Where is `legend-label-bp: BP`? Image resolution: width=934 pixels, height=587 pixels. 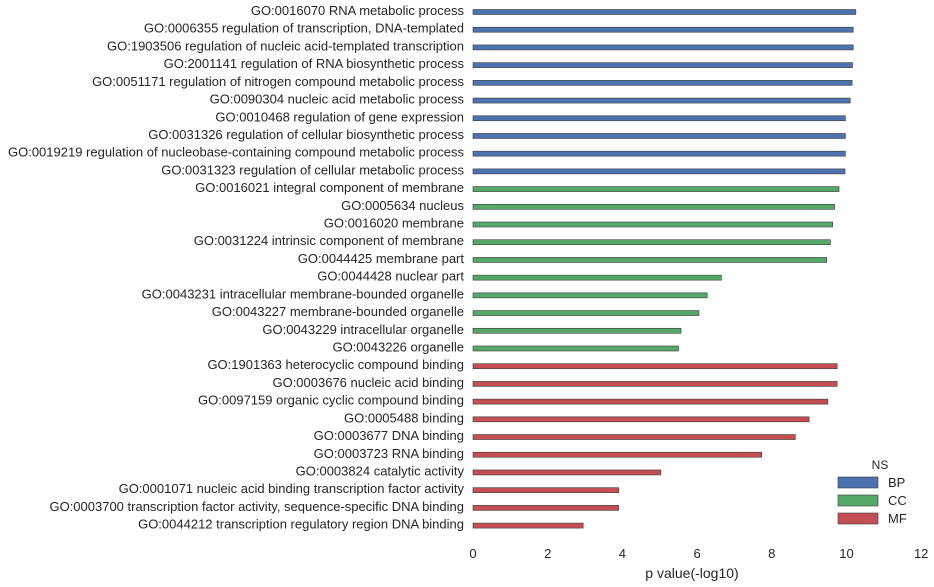
legend-label-bp: BP is located at coordinates (896, 482).